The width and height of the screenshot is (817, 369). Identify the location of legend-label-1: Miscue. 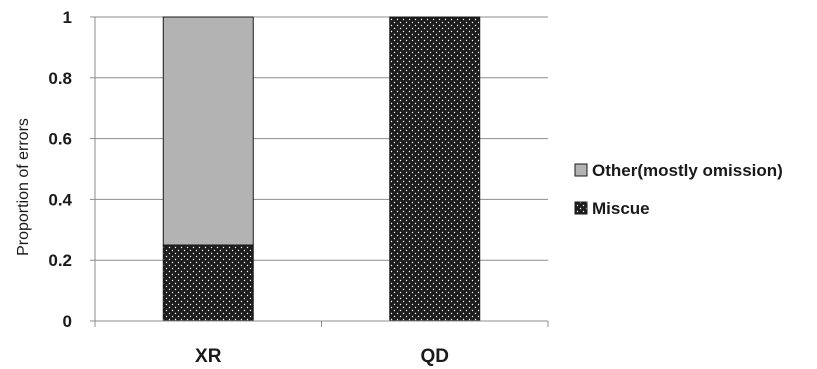
(621, 208).